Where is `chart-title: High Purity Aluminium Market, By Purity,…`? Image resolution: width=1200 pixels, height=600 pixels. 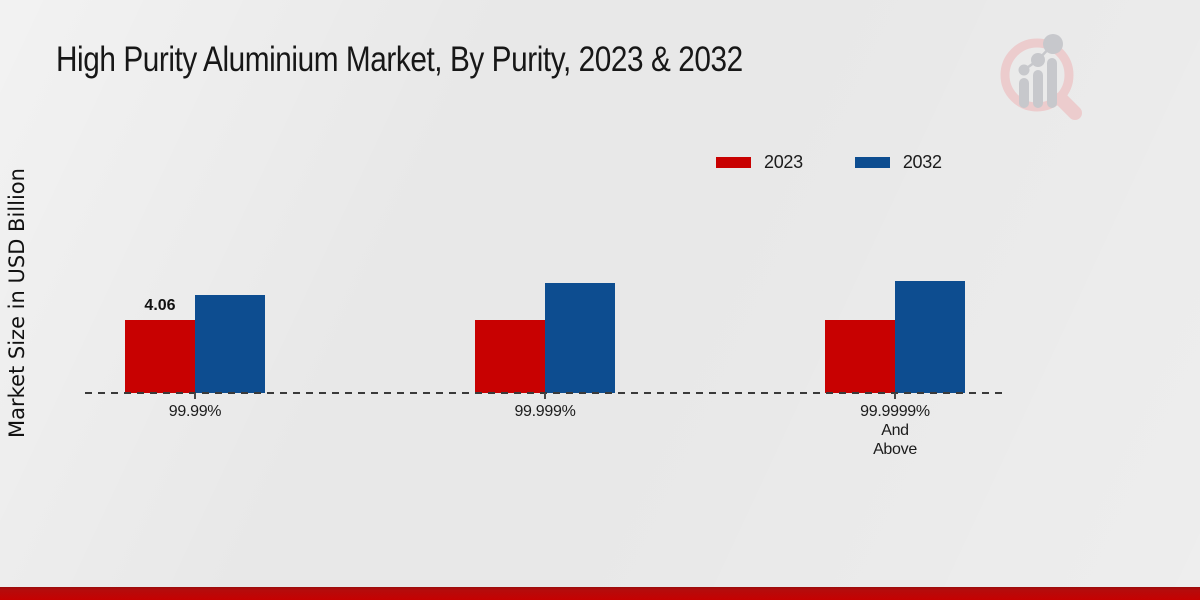
chart-title: High Purity Aluminium Market, By Purity,… is located at coordinates (399, 59).